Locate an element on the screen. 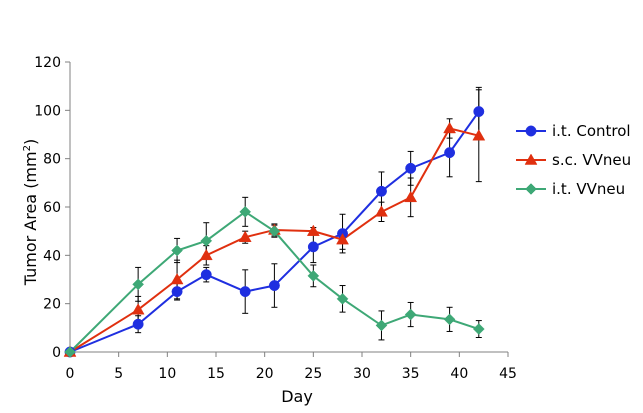 The image size is (643, 413). y-axis-title: Tumor Area (mm2) is located at coordinates (30, 212).